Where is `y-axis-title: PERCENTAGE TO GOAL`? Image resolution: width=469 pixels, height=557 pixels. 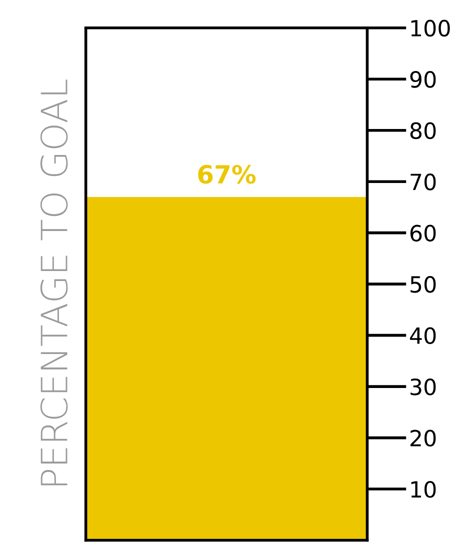 y-axis-title: PERCENTAGE TO GOAL is located at coordinates (54, 283).